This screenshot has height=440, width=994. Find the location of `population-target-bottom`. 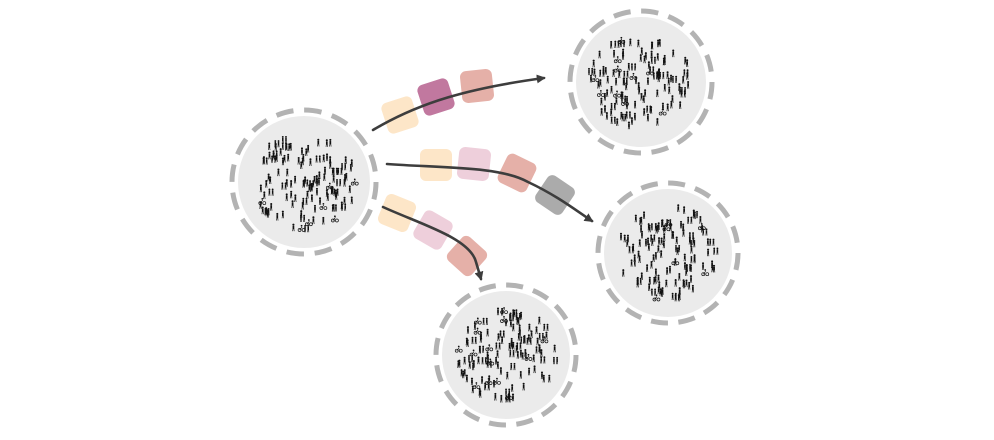

population-target-bottom is located at coordinates (506, 355).